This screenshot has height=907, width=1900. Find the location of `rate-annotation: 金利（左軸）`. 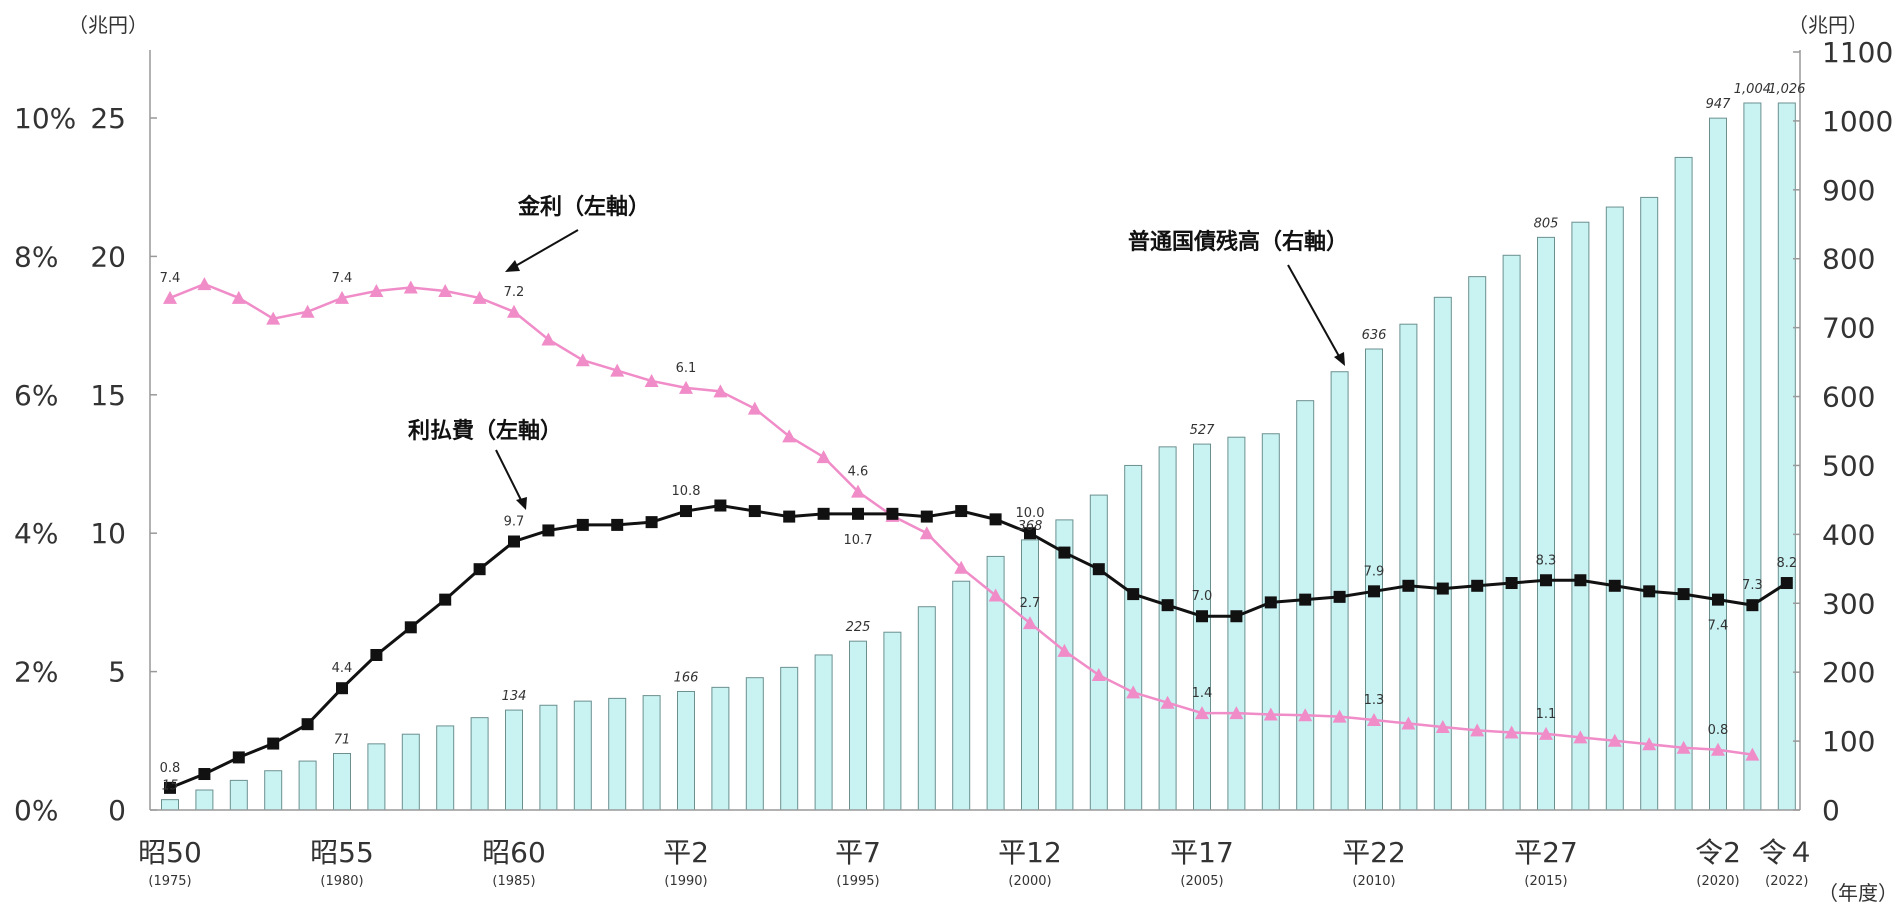

rate-annotation: 金利（左軸） is located at coordinates (577, 233).